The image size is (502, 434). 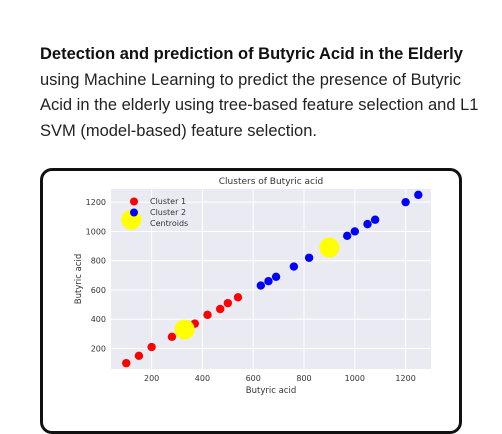 I want to click on y-axis-label: Butyric acid, so click(x=79, y=279).